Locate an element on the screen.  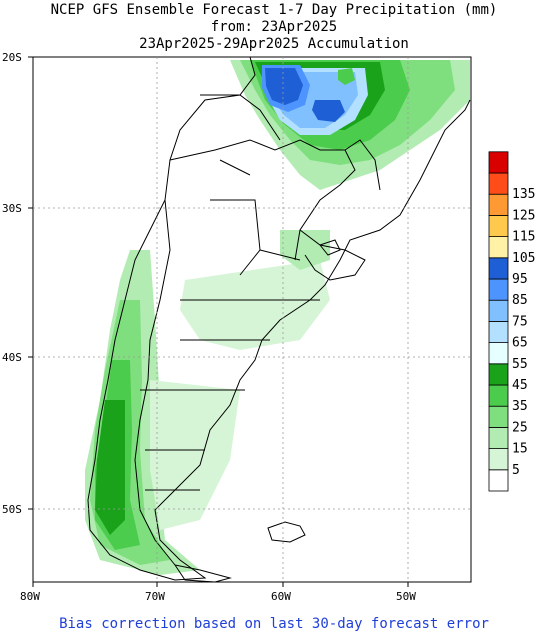
colorbar-level-label: 25 is located at coordinates (520, 427).